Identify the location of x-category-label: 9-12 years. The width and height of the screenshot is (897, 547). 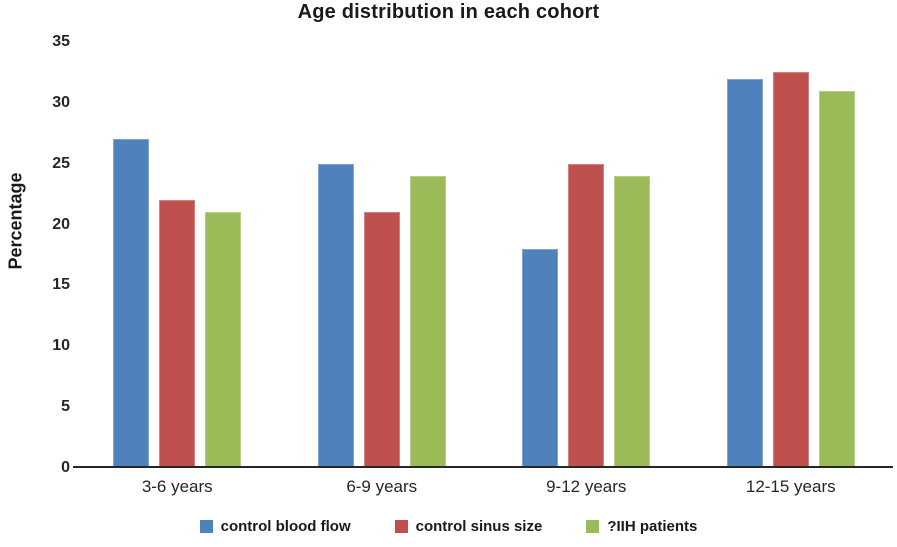
(586, 486).